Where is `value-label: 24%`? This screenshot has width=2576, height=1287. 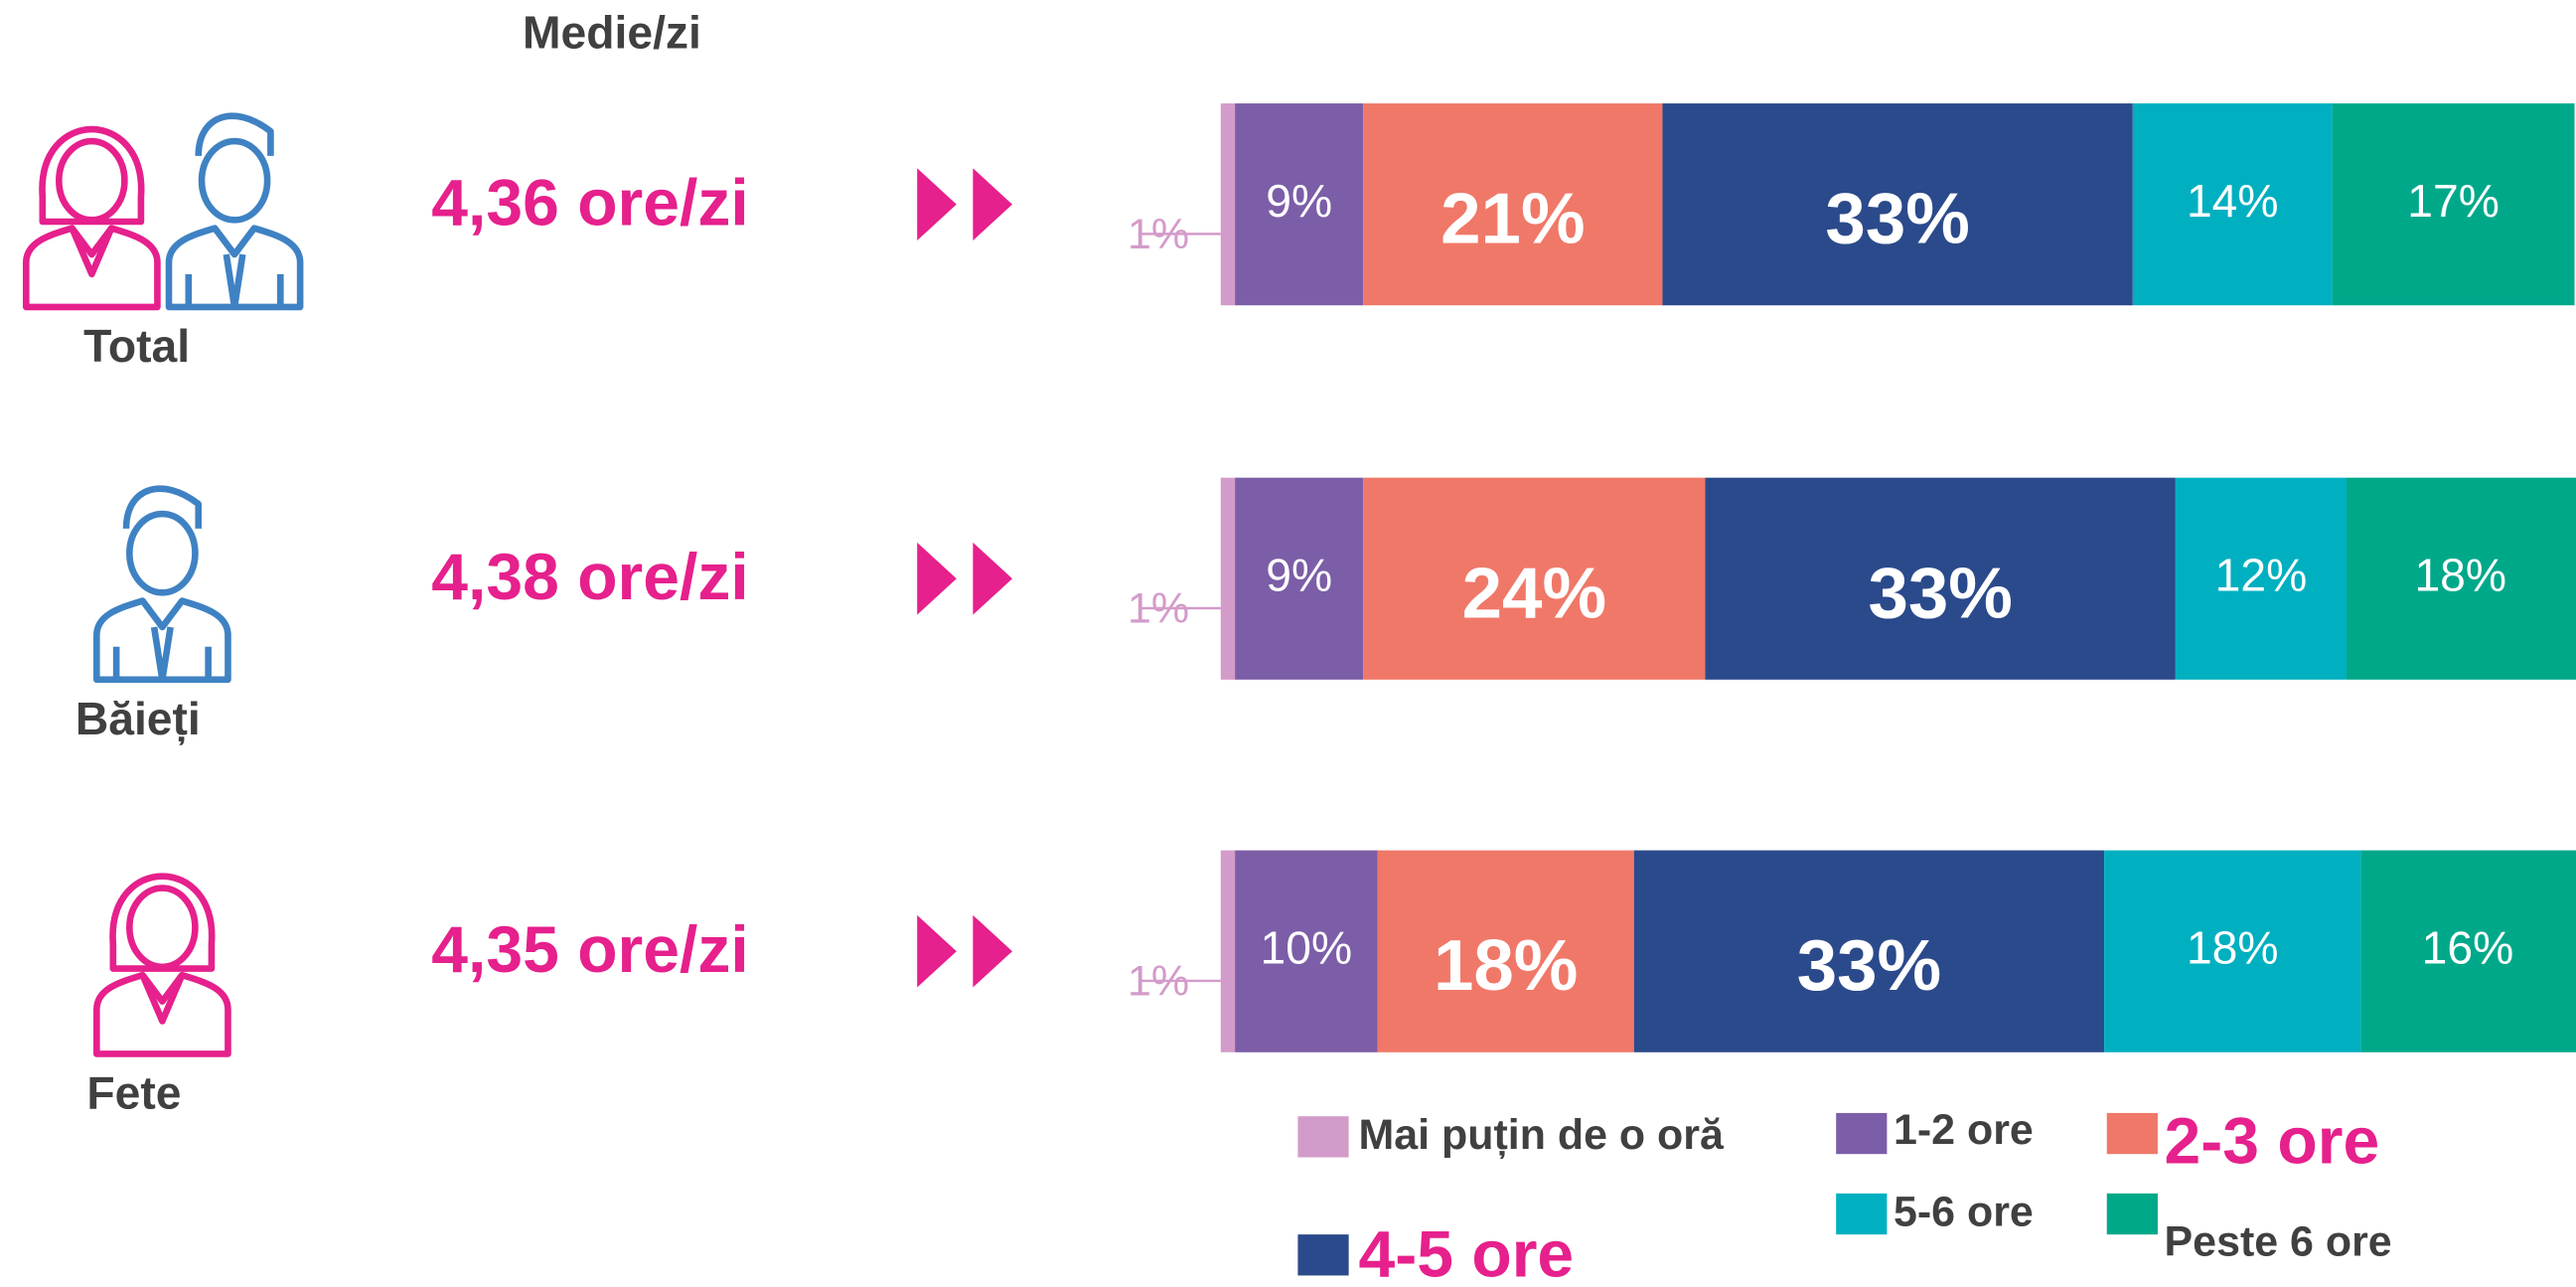
value-label: 24% is located at coordinates (1534, 593).